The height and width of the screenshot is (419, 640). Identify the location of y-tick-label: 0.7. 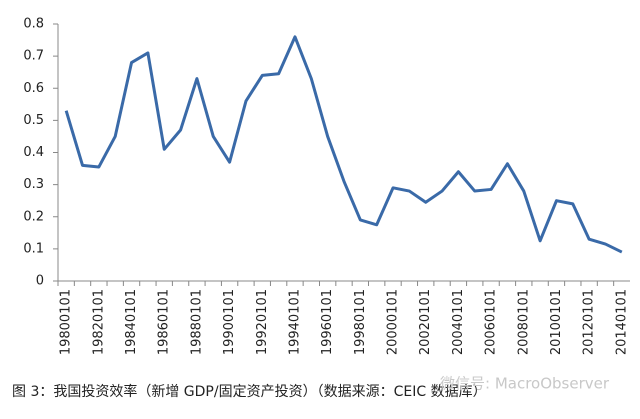
(33, 56).